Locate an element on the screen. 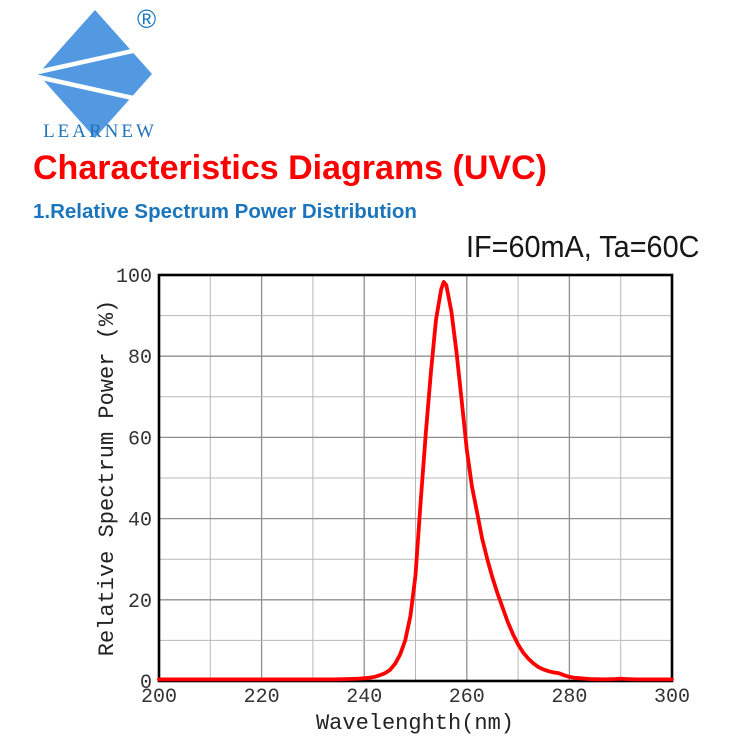 The image size is (750, 750). x-tick-label: 220 is located at coordinates (262, 697).